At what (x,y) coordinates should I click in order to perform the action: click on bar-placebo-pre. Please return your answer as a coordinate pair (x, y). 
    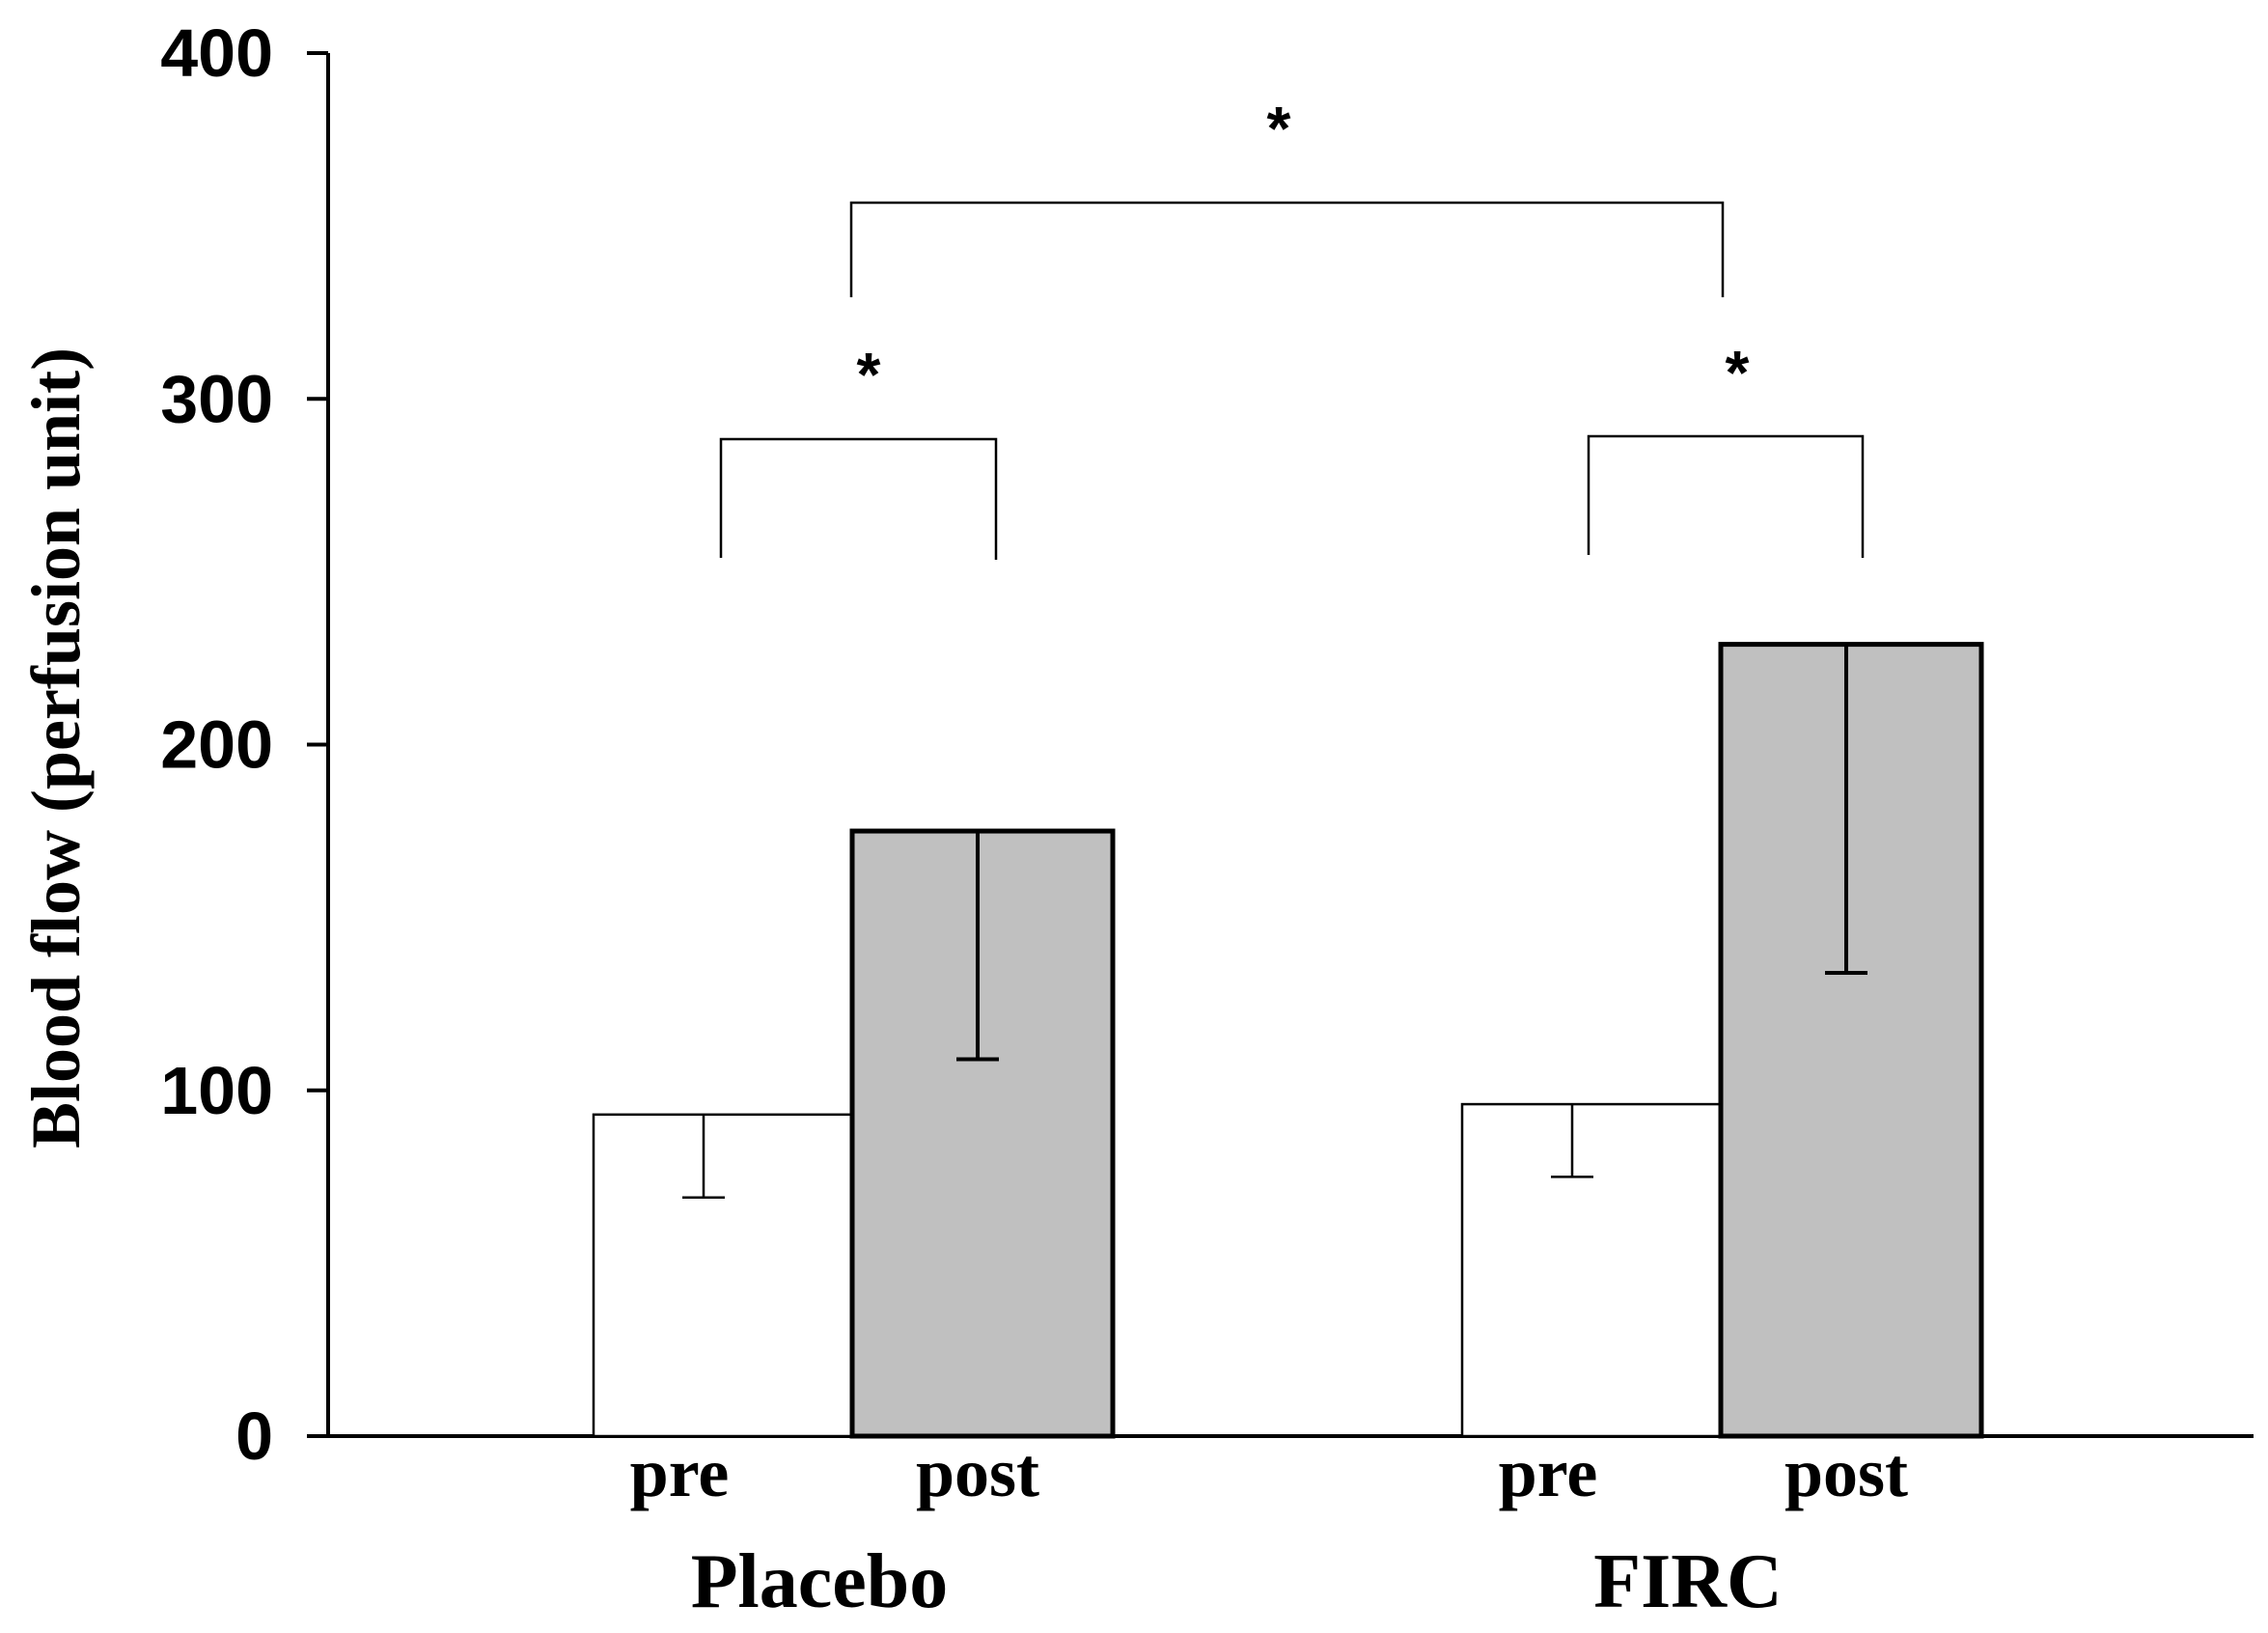
    Looking at the image, I should click on (723, 1275).